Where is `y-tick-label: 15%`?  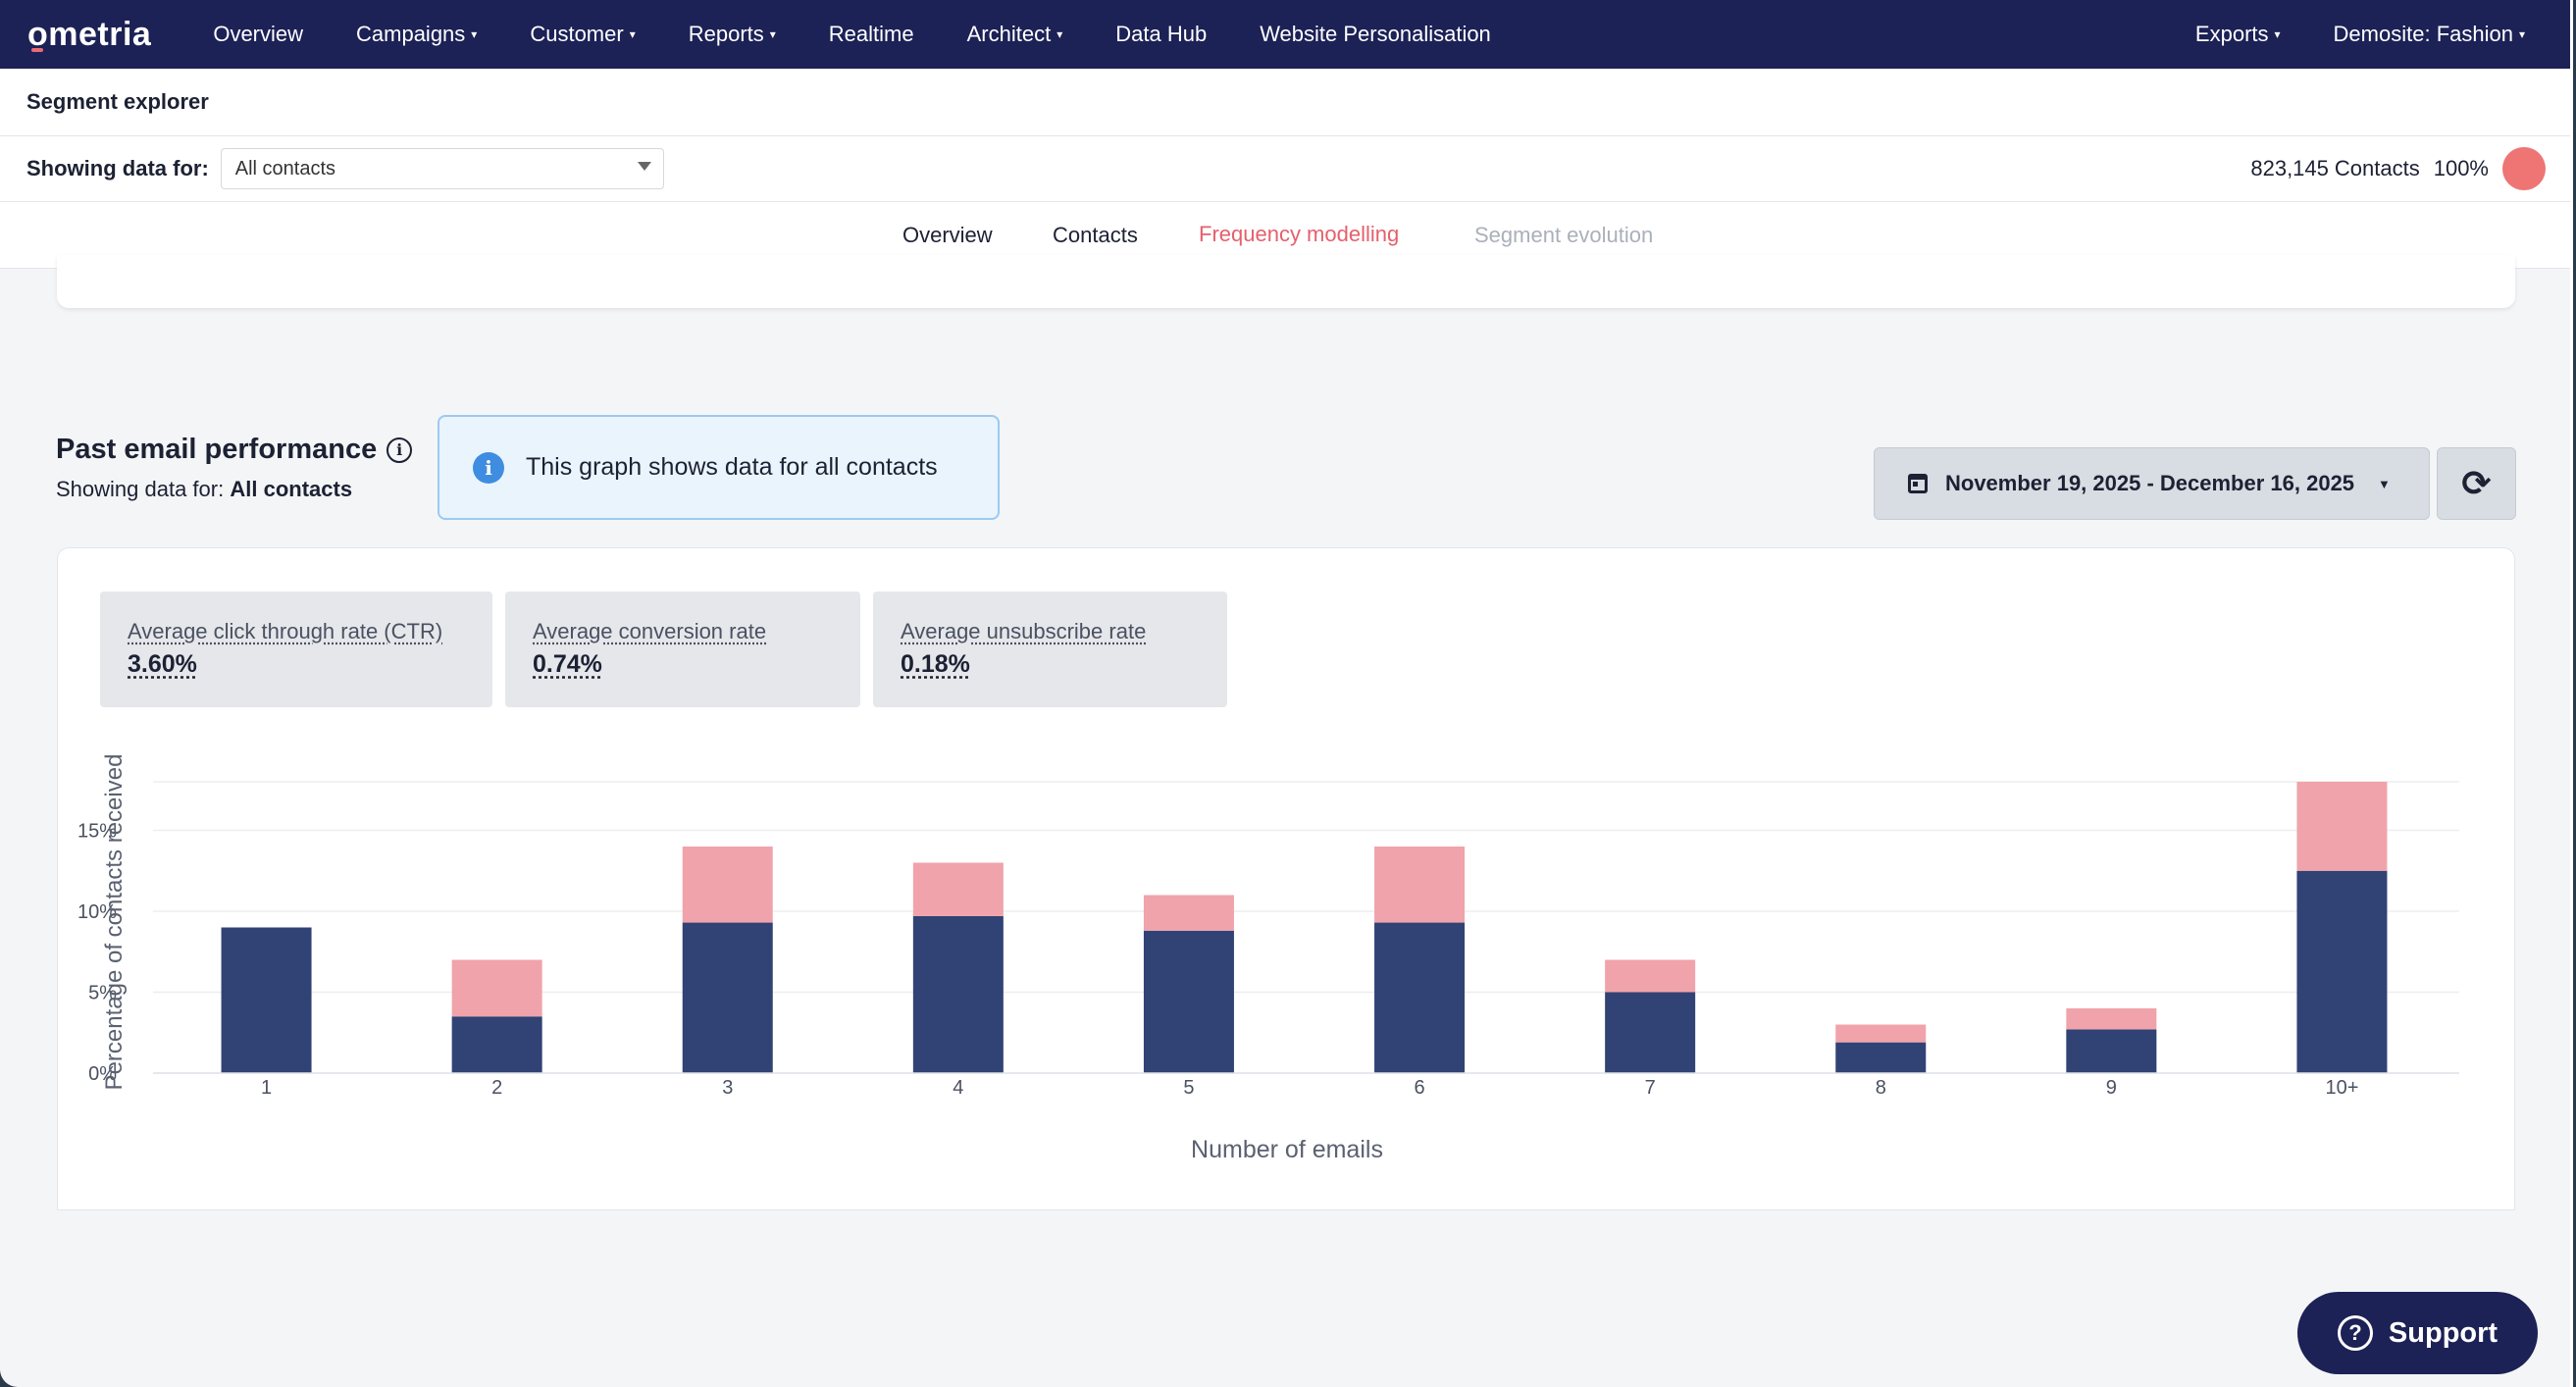 y-tick-label: 15% is located at coordinates (97, 832).